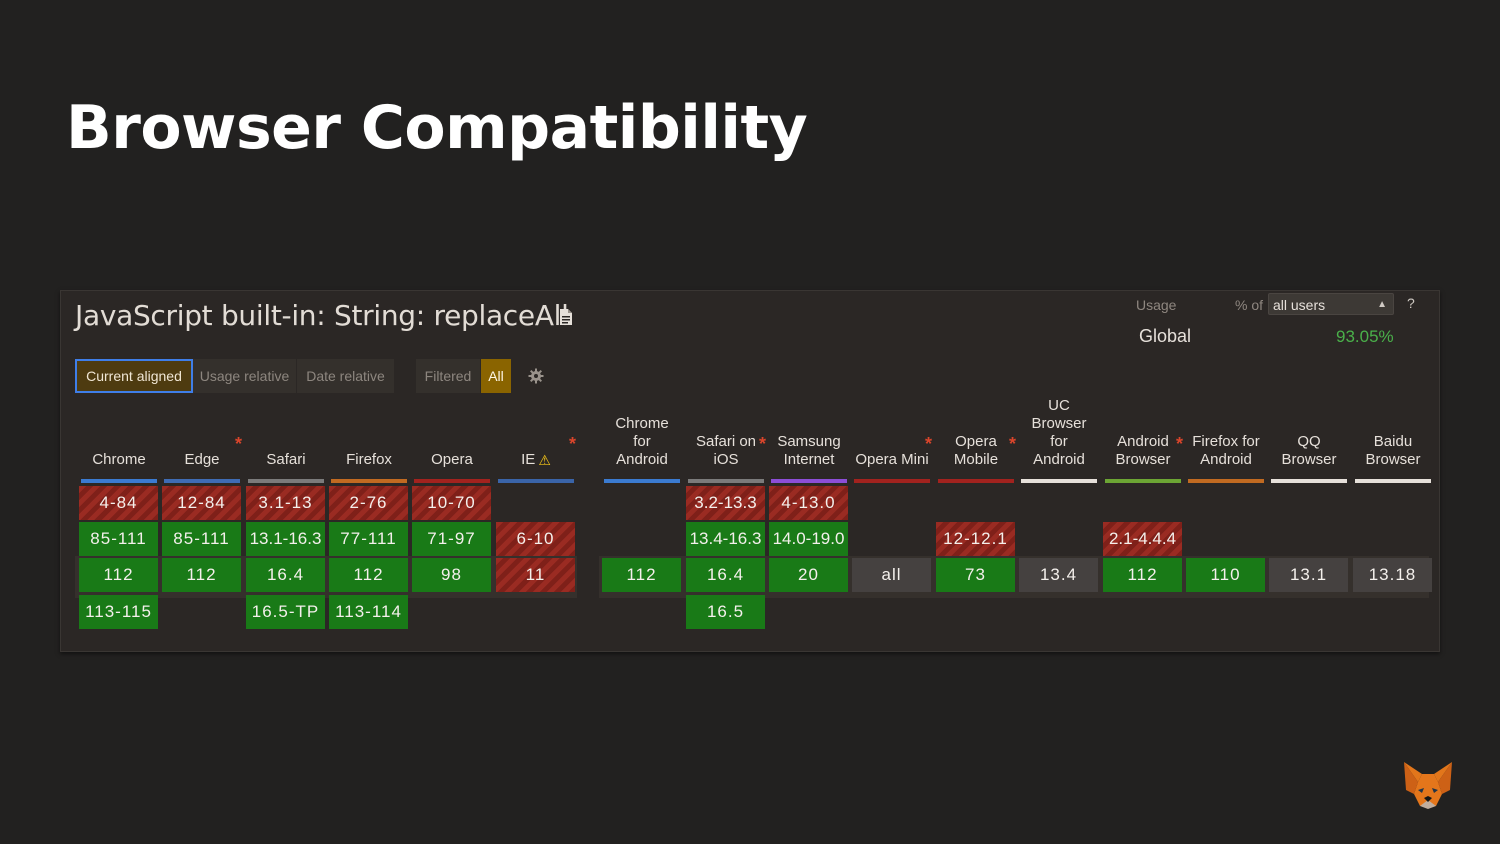 The width and height of the screenshot is (1500, 844). I want to click on browser-header: UC Browser for Android, so click(1059, 440).